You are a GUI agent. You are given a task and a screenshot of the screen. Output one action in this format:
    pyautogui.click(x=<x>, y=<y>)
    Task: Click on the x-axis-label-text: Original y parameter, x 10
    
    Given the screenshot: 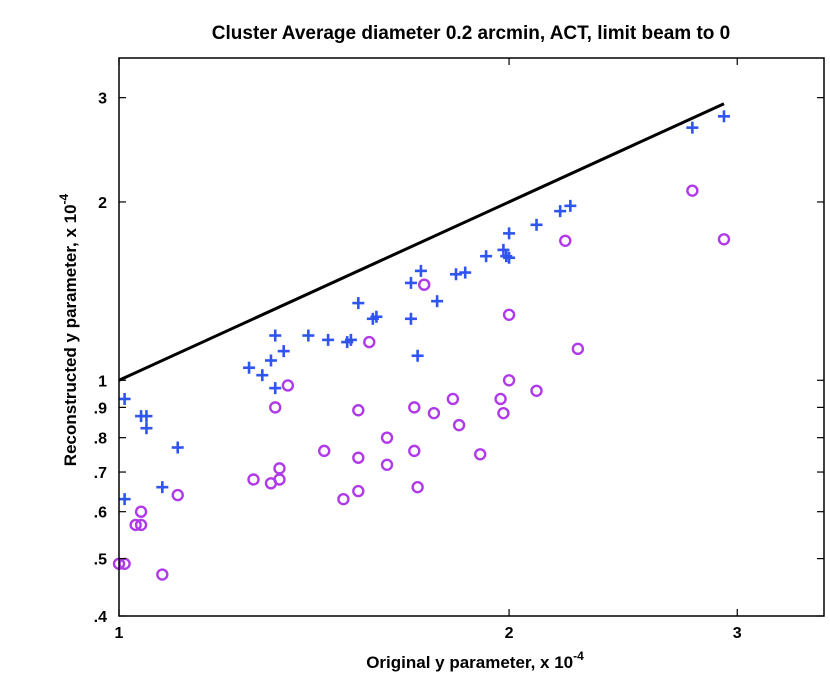 What is the action you would take?
    pyautogui.click(x=469, y=662)
    